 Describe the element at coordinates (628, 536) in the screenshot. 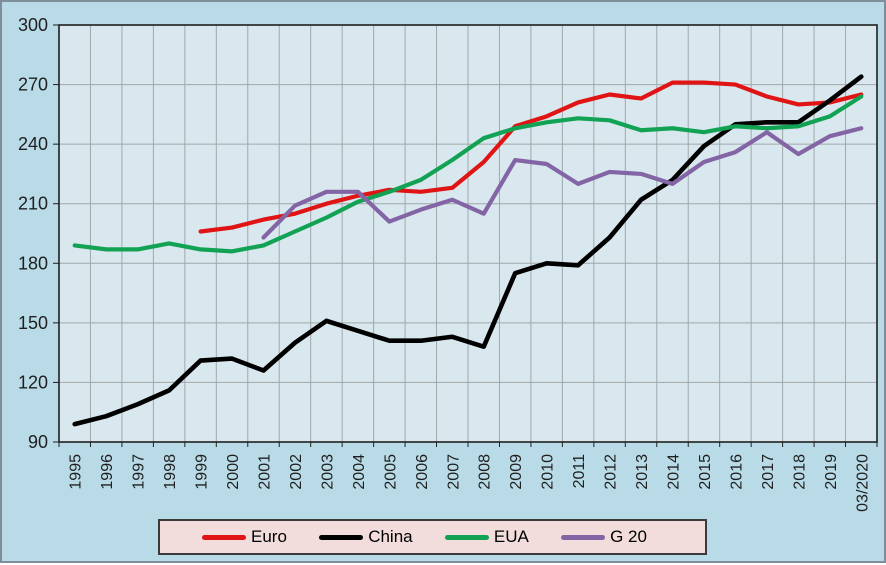

I see `legend-label-g20: G 20` at that location.